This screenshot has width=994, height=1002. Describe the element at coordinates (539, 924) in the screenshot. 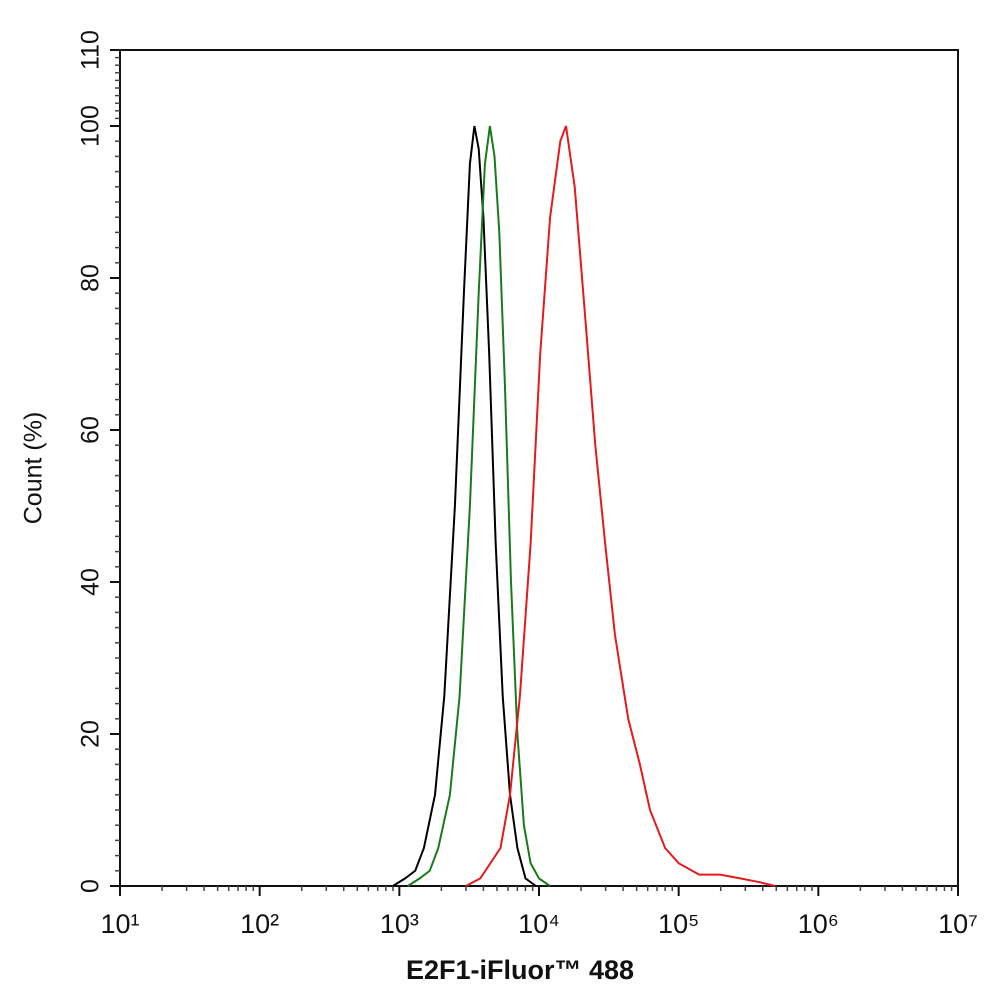

I see `x-tick-label: 10⁴` at that location.